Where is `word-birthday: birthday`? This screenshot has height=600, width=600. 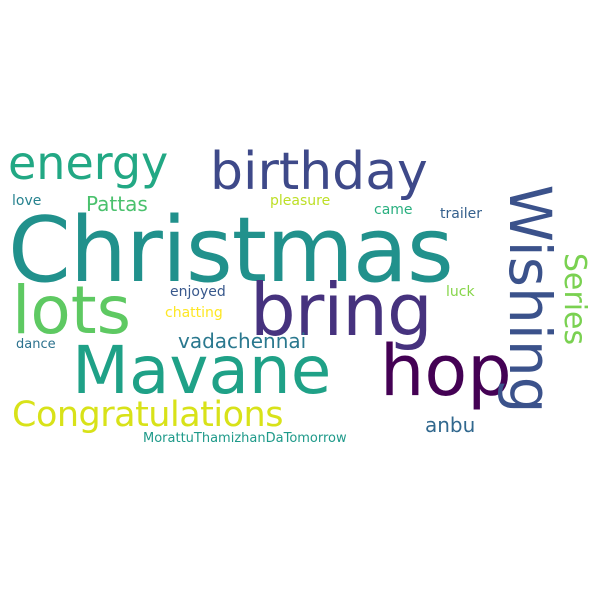
word-birthday: birthday is located at coordinates (319, 172).